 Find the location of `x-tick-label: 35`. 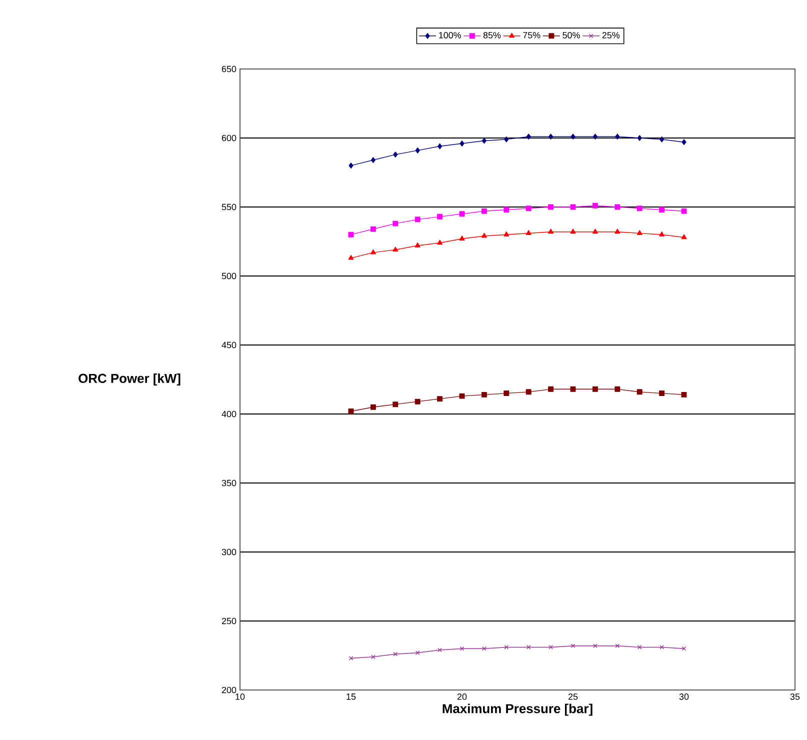

x-tick-label: 35 is located at coordinates (795, 697).